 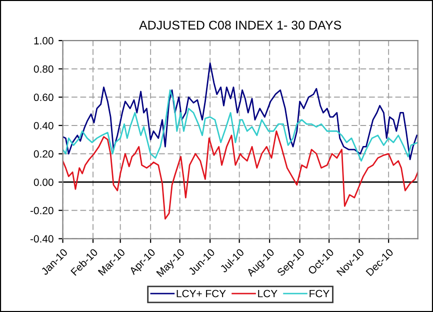 I want to click on y-tick-label: 0.60, so click(x=44, y=98).